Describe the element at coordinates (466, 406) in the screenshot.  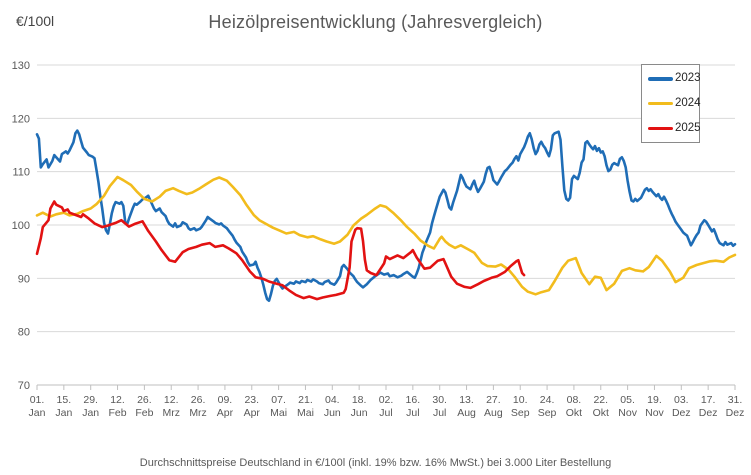
I see `x-tick-label-13.Aug: 13. Aug` at that location.